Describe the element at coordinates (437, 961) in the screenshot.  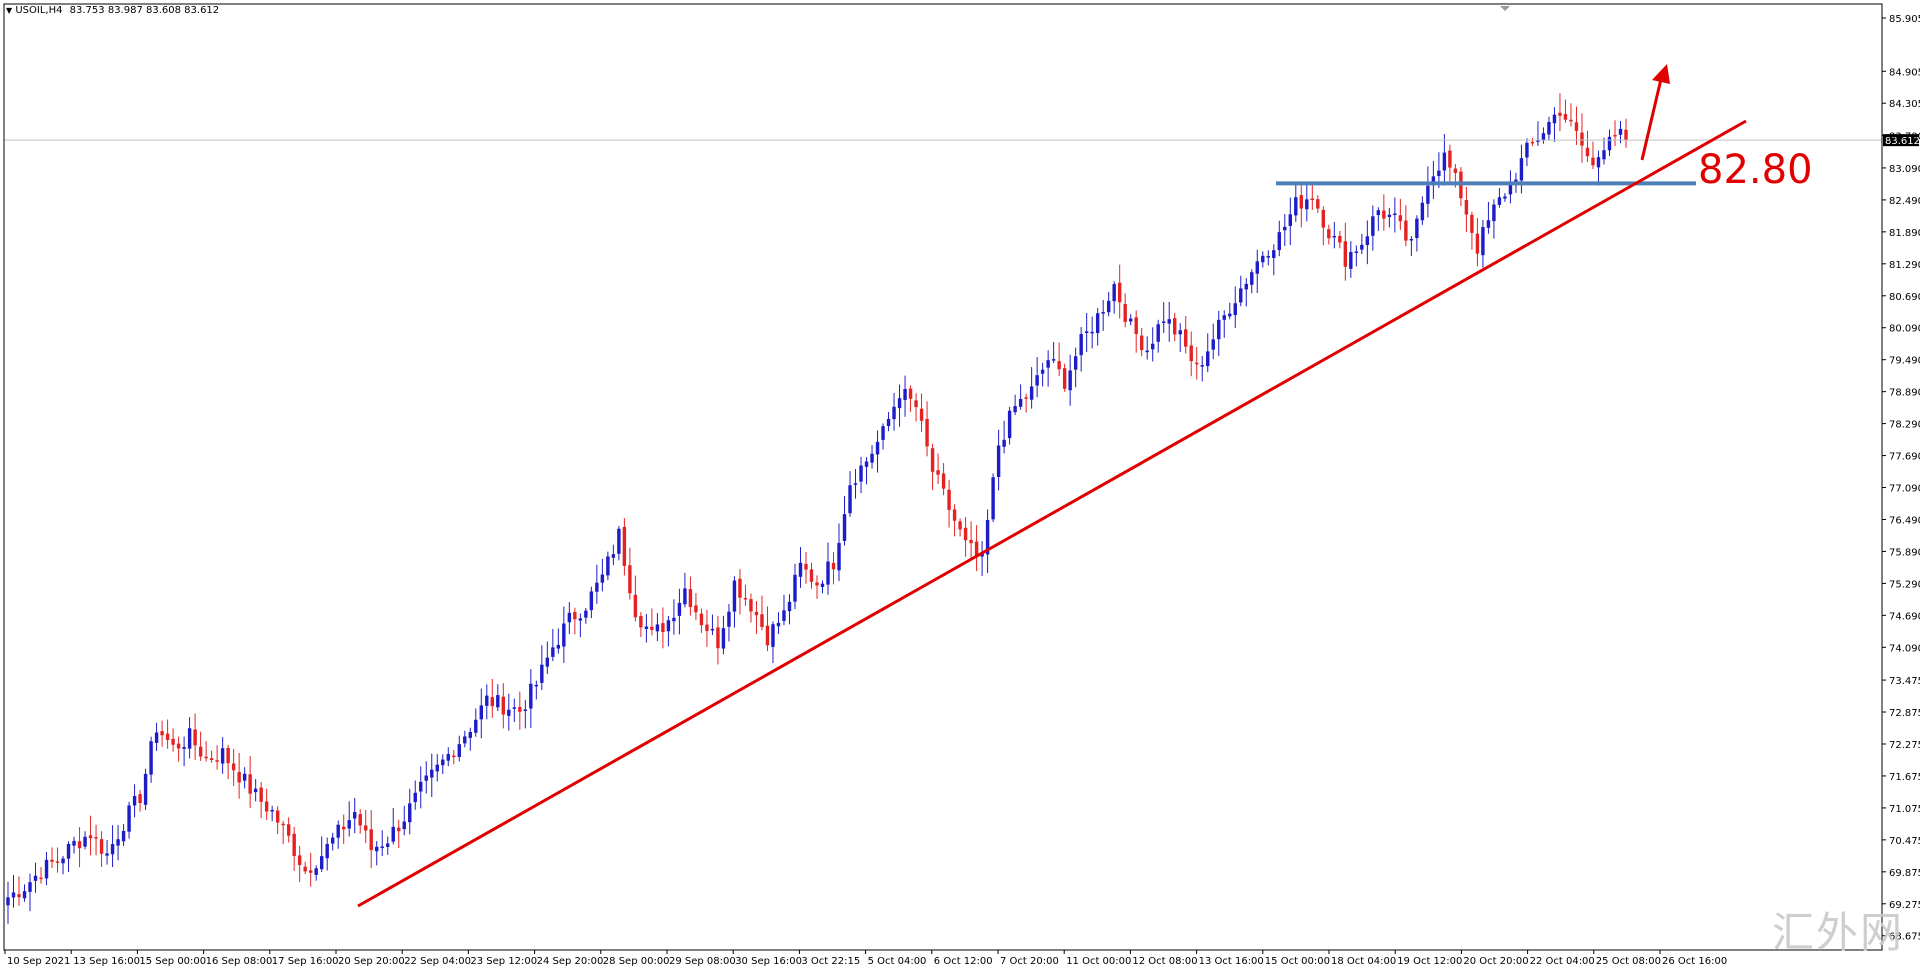
I see `x-tick-label: 22 Sep 04:00` at that location.